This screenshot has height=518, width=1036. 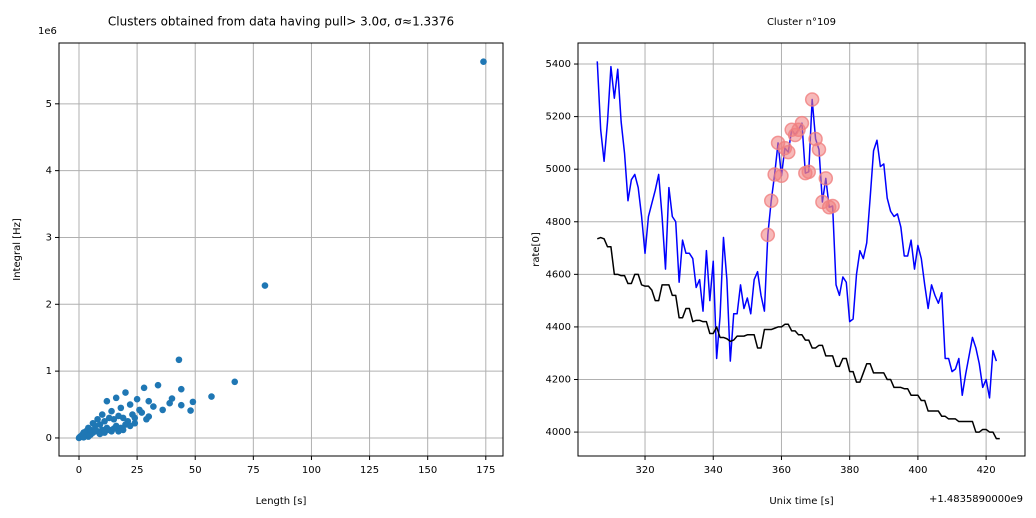 I want to click on y-tick-label: 0, so click(x=49, y=438).